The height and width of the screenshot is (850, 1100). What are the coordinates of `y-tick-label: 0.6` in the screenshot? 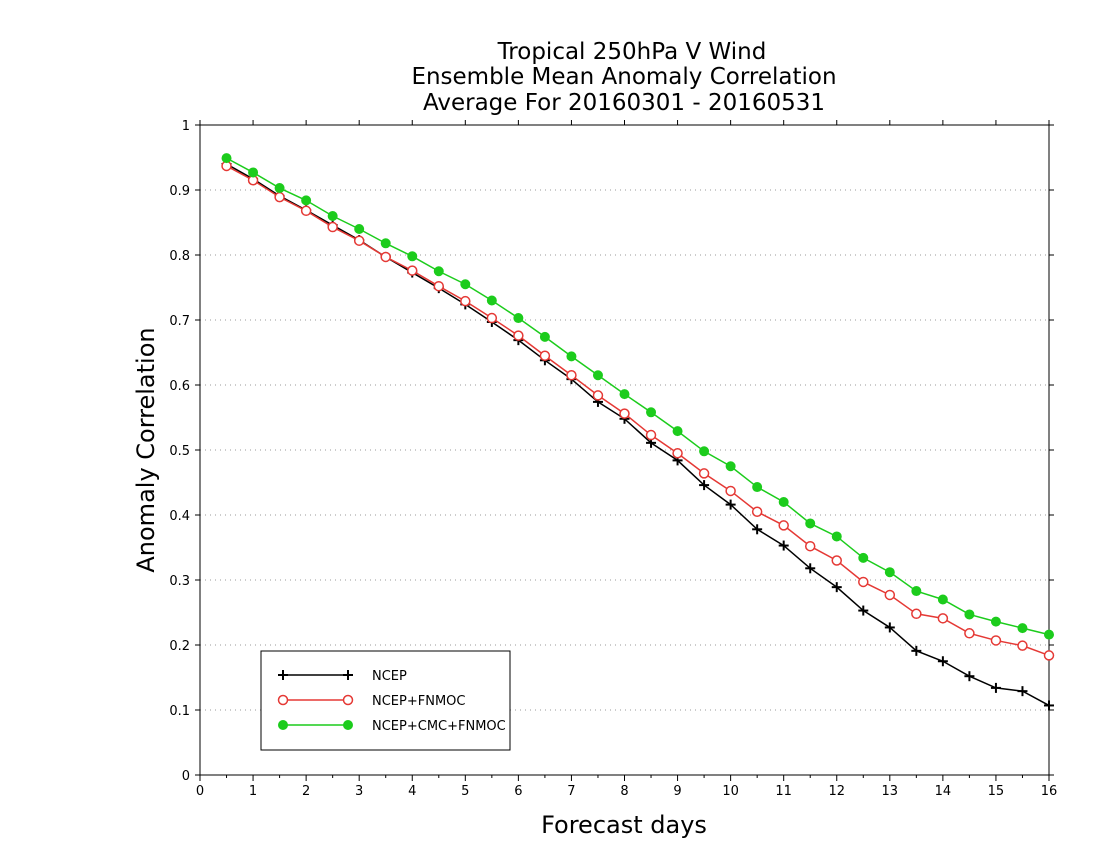 It's located at (179, 386).